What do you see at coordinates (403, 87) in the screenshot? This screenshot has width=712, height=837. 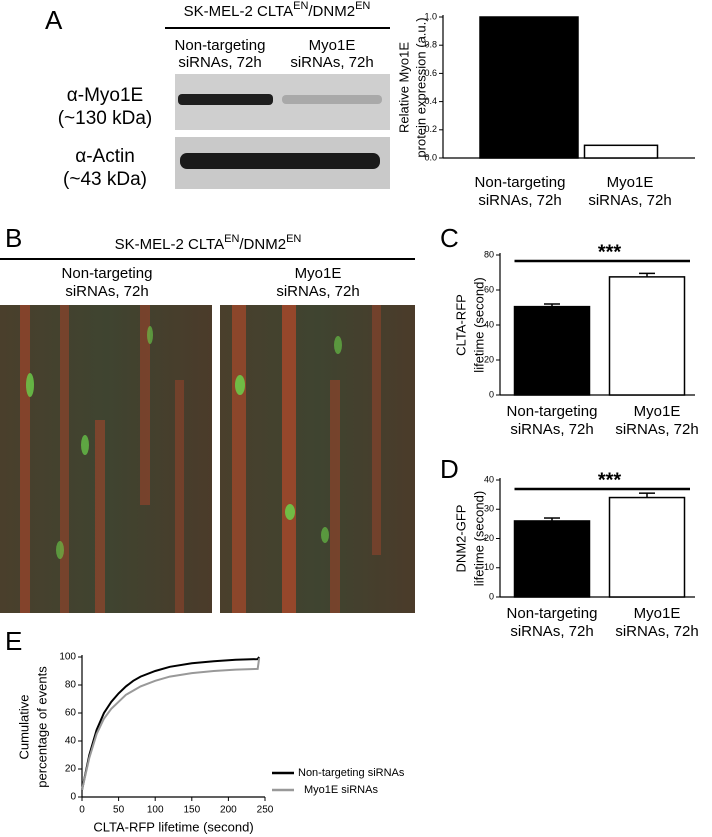 I see `y-axis-label: Relative Myo1E` at bounding box center [403, 87].